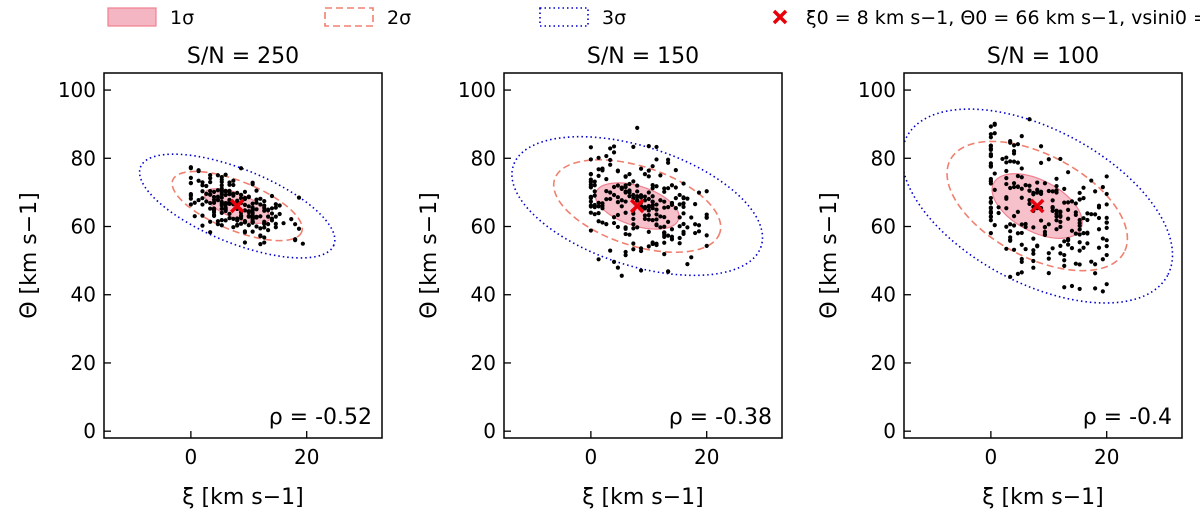  Describe the element at coordinates (429, 255) in the screenshot. I see `y-axis-title: Θ [km s−1]` at that location.